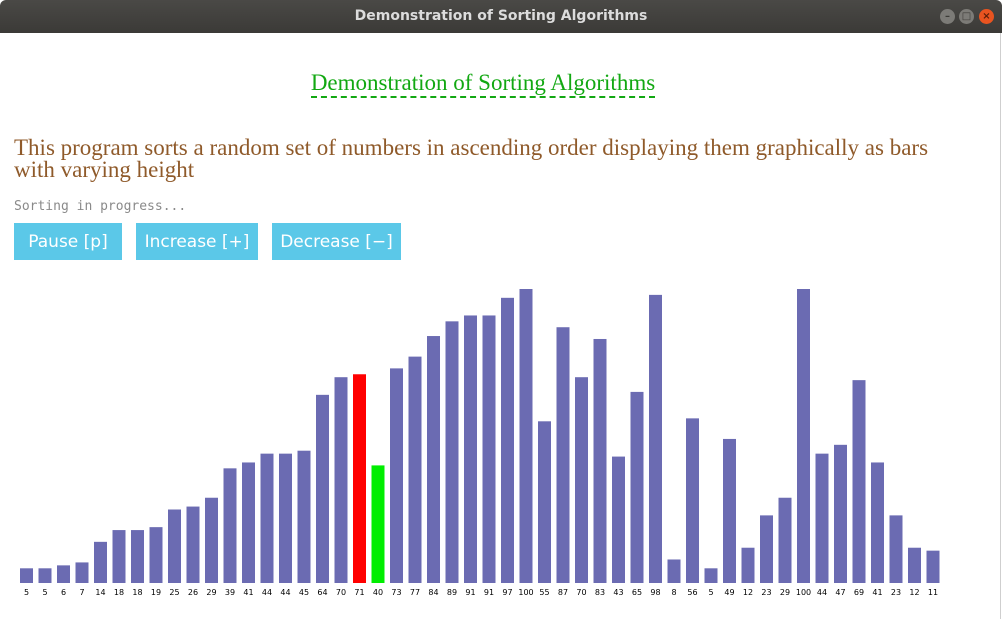  I want to click on bar-value-label: 40, so click(378, 592).